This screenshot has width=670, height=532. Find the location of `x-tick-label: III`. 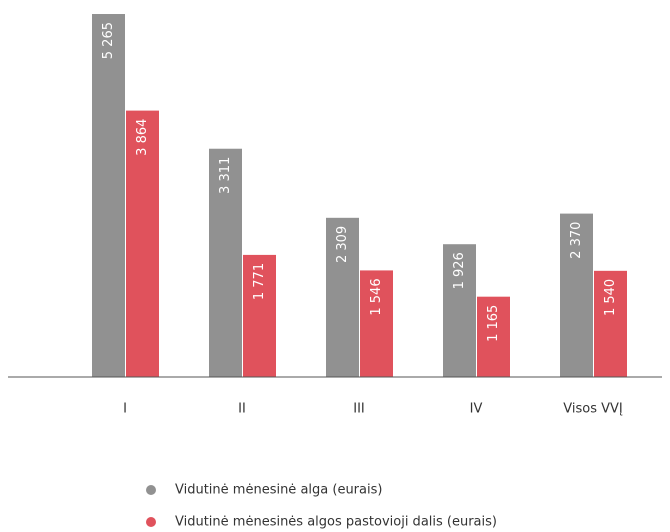

x-tick-label: III is located at coordinates (359, 409).